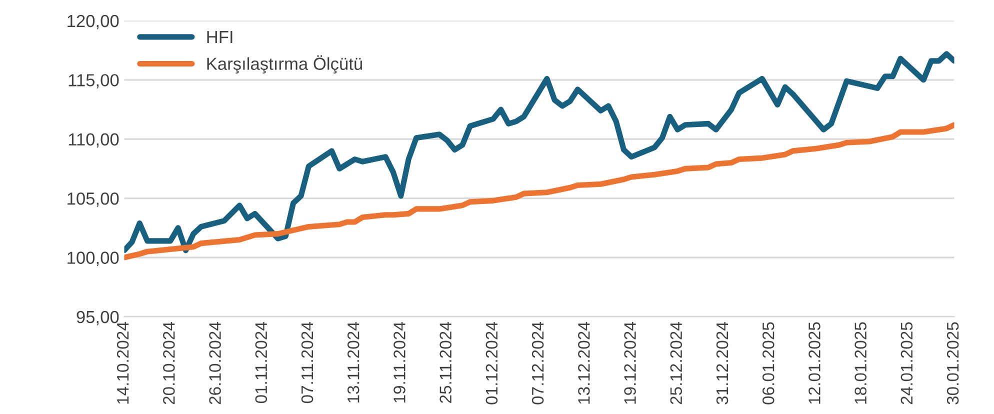  What do you see at coordinates (122, 363) in the screenshot?
I see `x-tick-label: 14.10.2024` at bounding box center [122, 363].